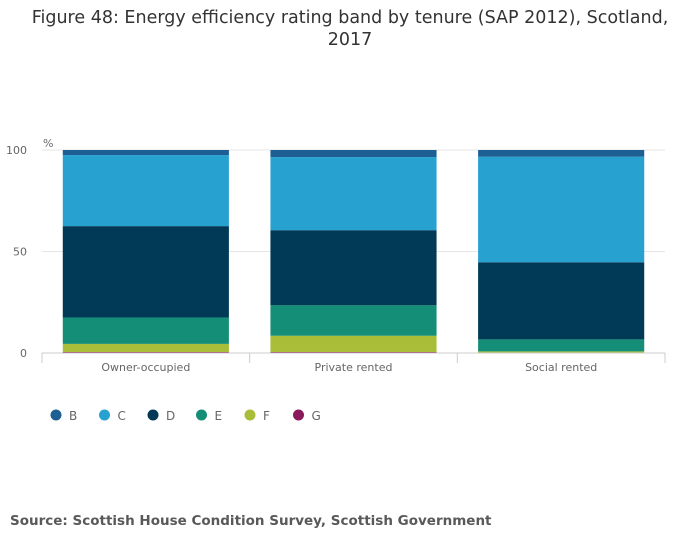 This screenshot has height=549, width=700. I want to click on legend-label-e: E, so click(219, 416).